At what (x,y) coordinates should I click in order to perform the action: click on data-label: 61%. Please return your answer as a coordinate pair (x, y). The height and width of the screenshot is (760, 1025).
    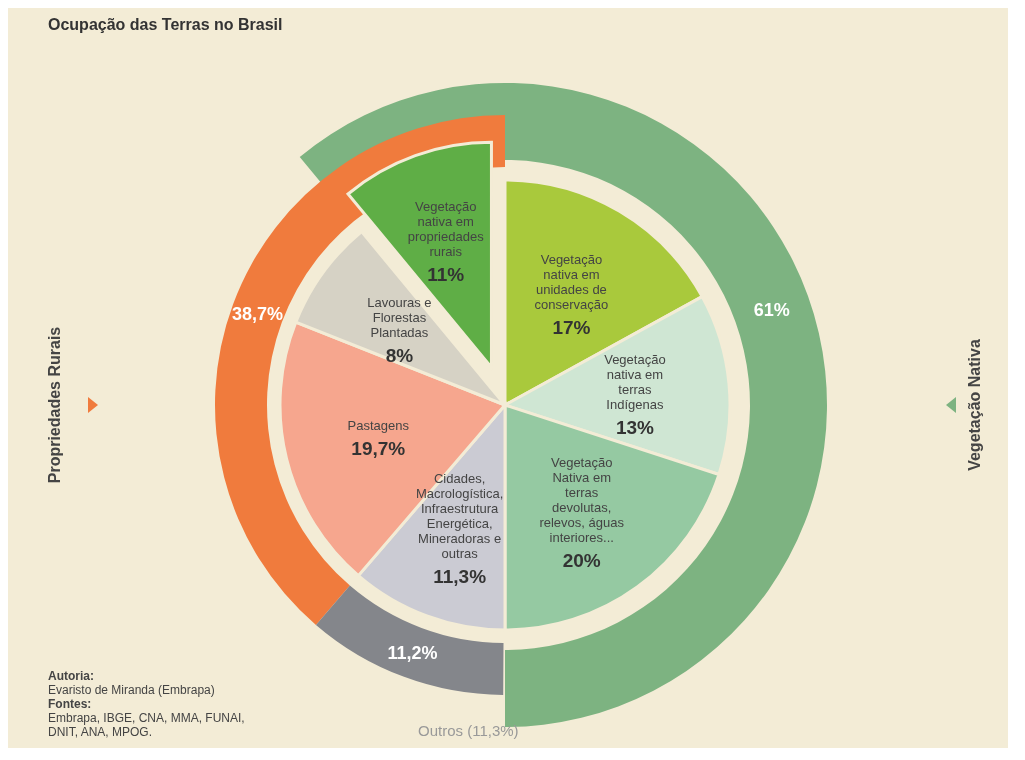
    Looking at the image, I should click on (771, 309).